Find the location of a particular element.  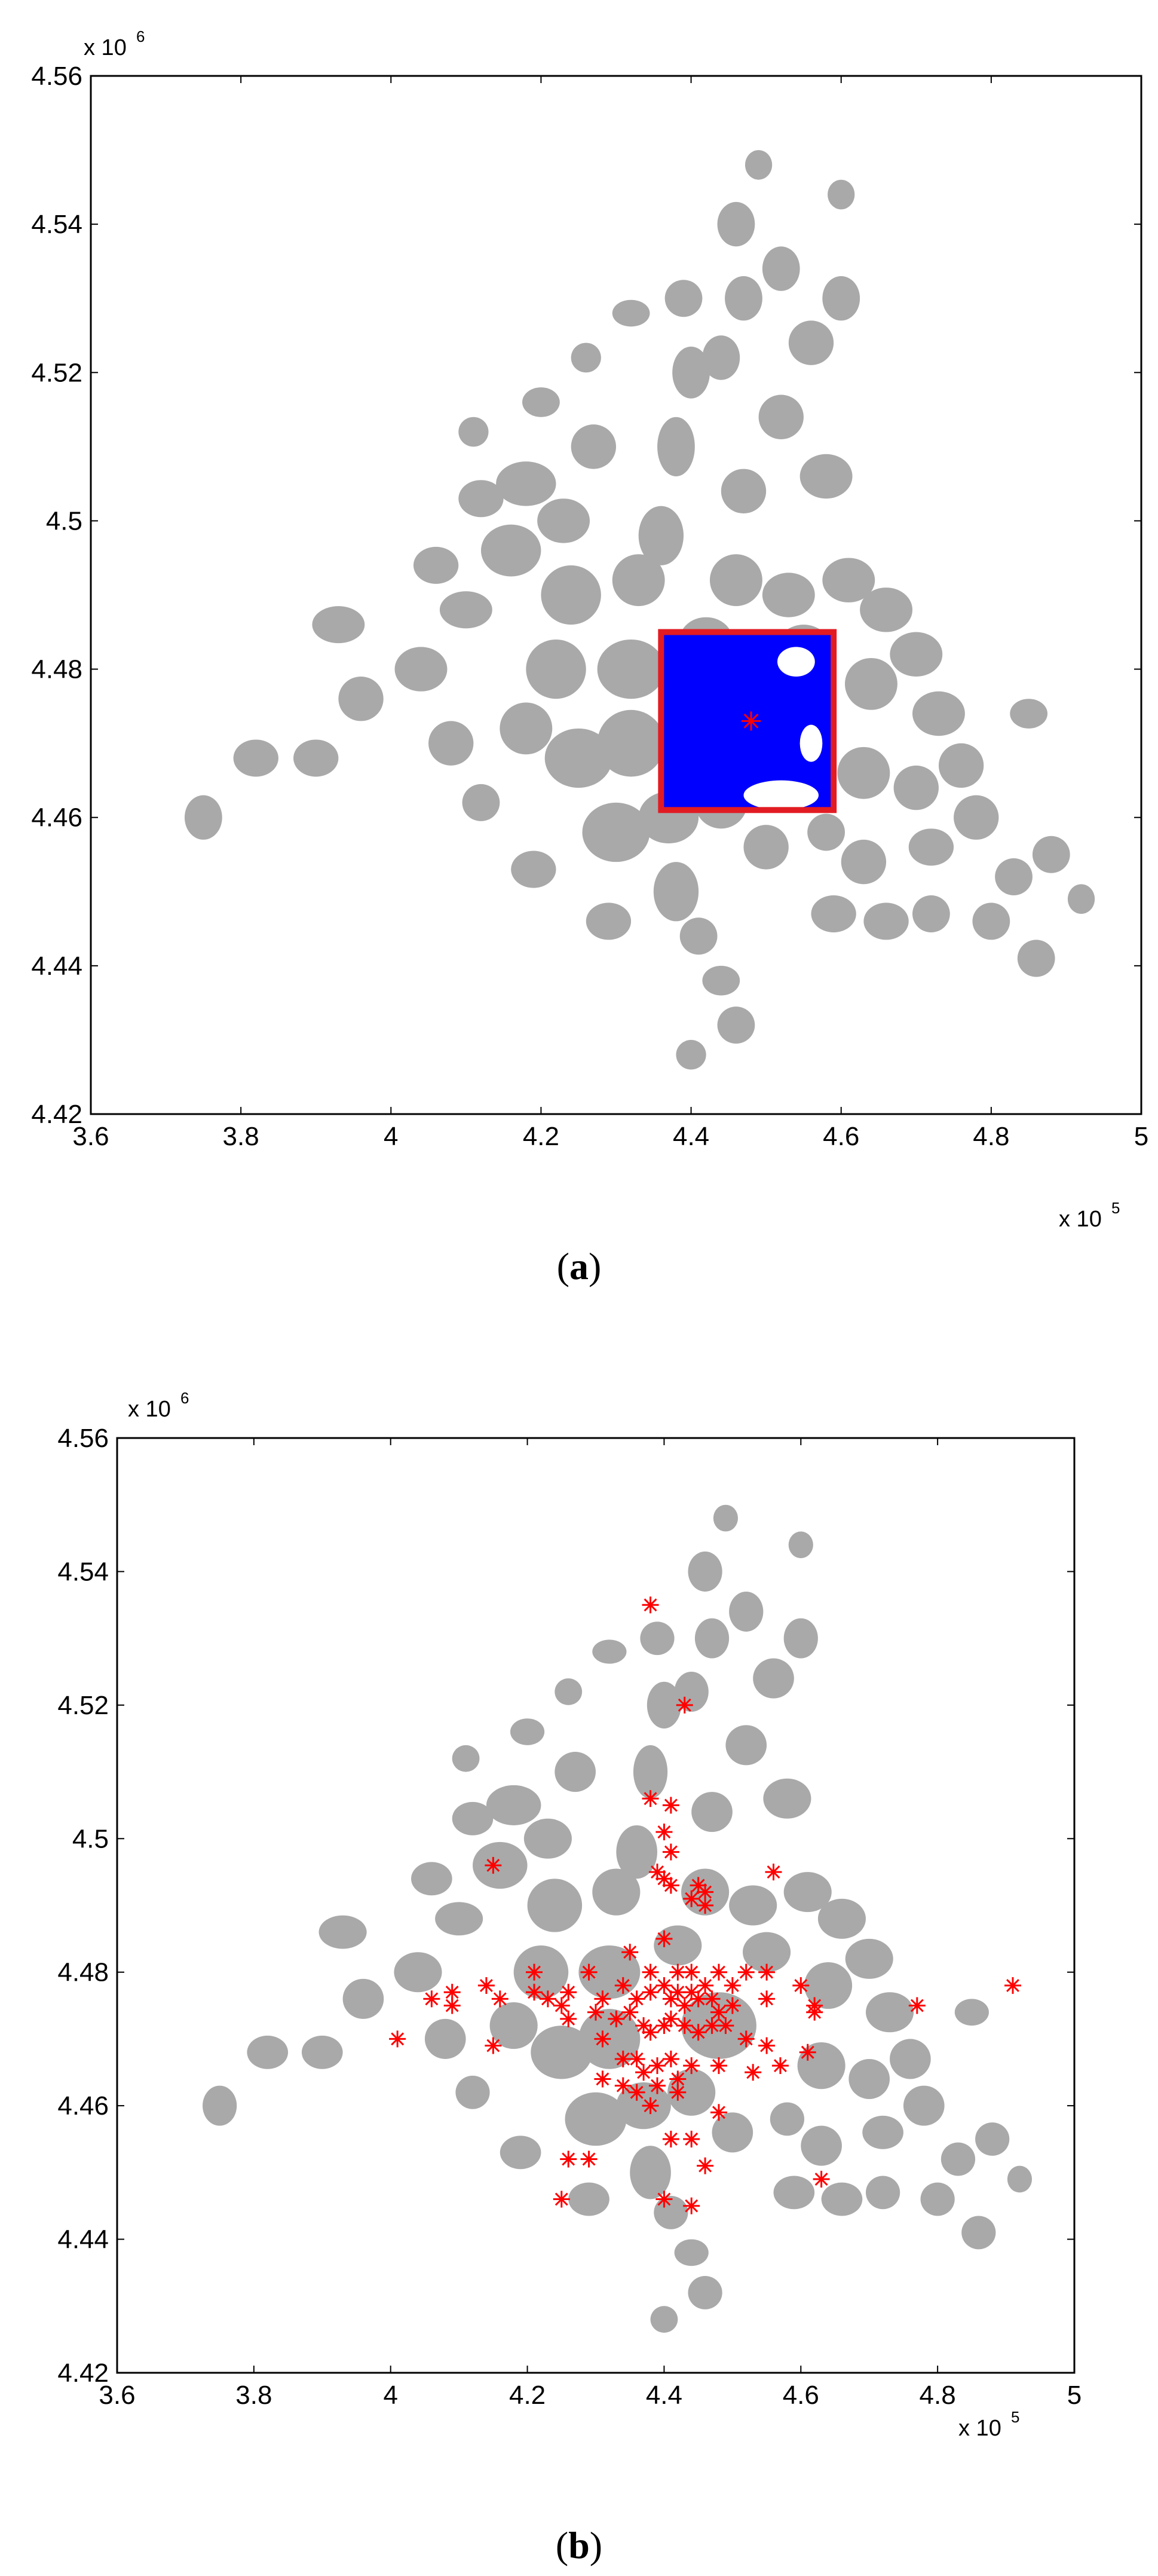

x-tick-label: 4 is located at coordinates (391, 1136).